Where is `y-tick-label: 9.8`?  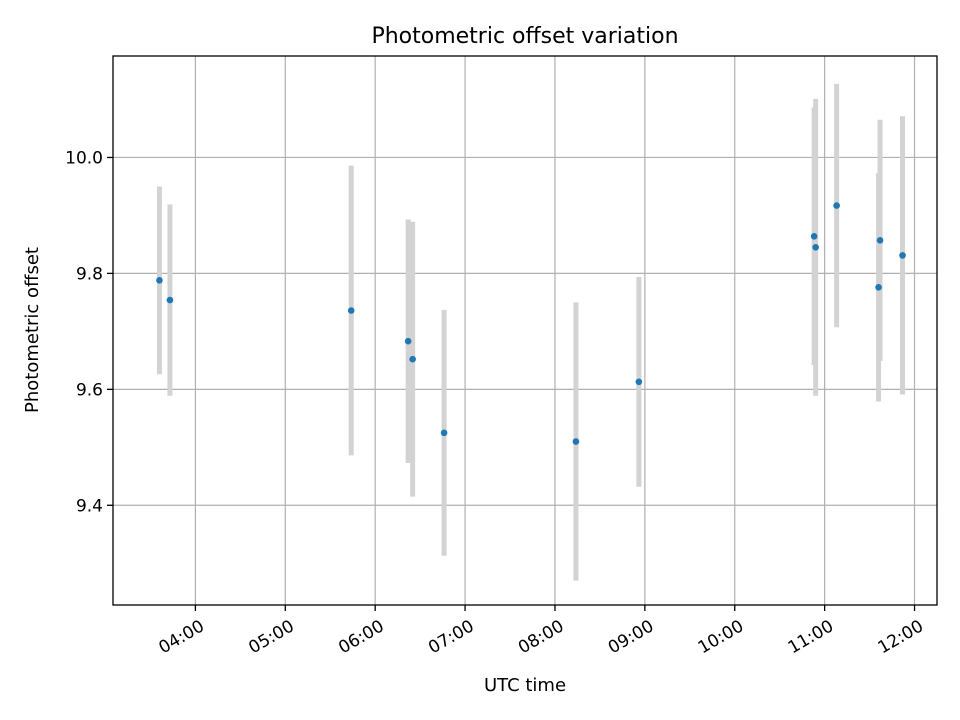
y-tick-label: 9.8 is located at coordinates (89, 274).